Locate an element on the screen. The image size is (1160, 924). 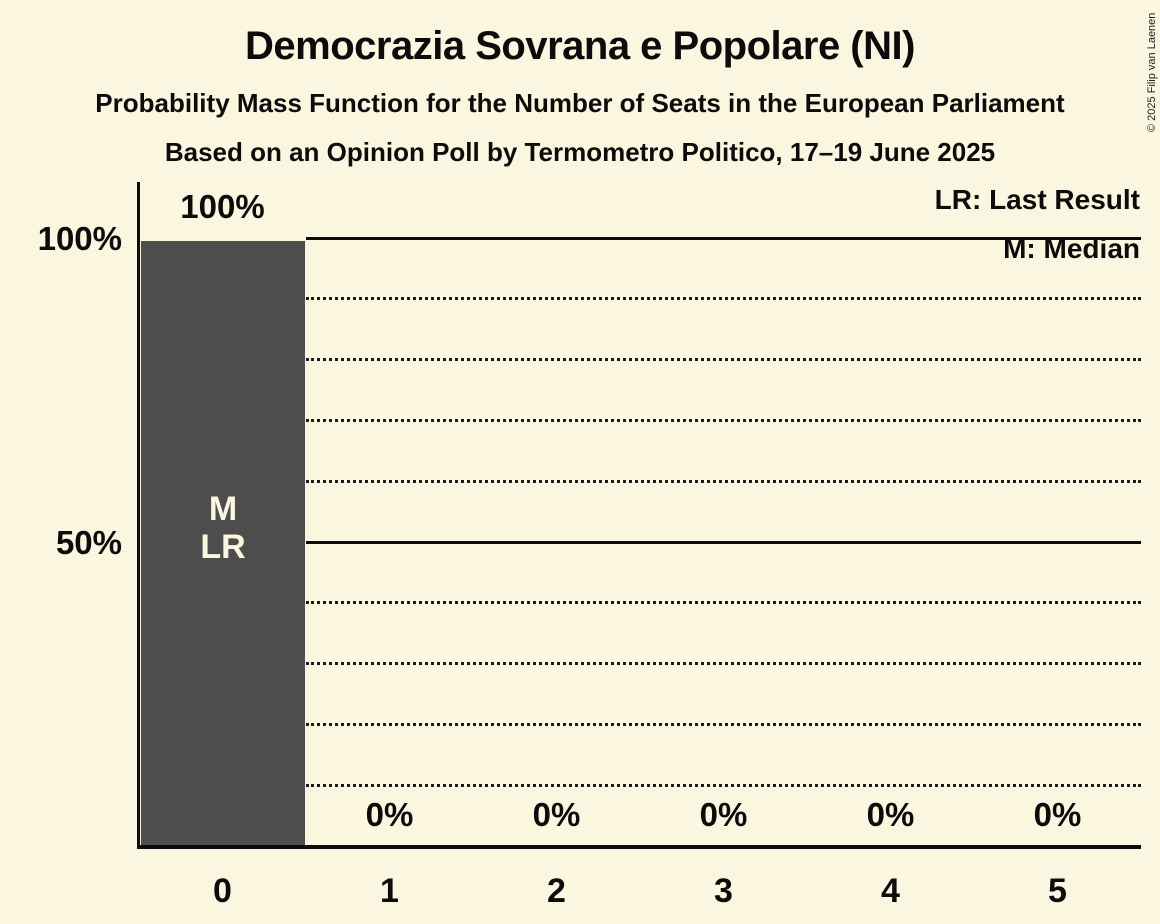
legend-last-result: LR: Last Result is located at coordinates (1037, 199).